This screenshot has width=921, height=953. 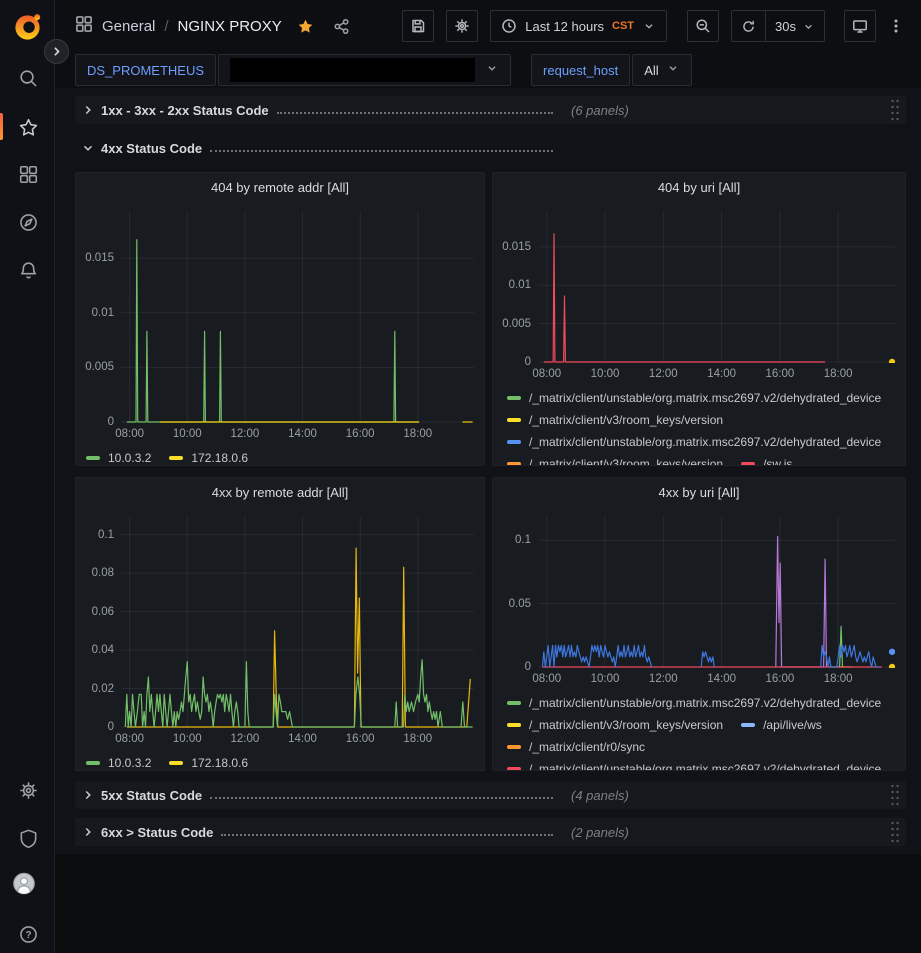 What do you see at coordinates (490, 148) in the screenshot?
I see `row-header-4xx: 4xx Status Code` at bounding box center [490, 148].